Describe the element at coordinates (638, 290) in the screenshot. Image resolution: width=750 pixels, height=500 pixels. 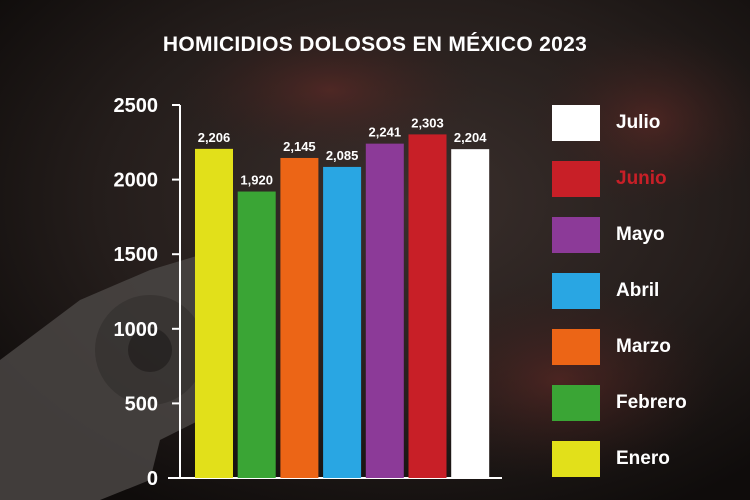
I see `legend-label: Abril` at that location.